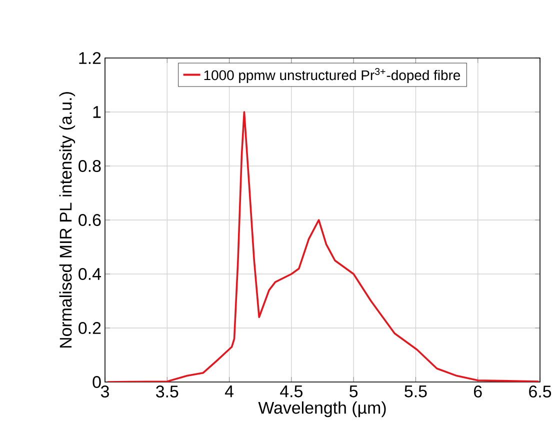 The height and width of the screenshot is (448, 556). I want to click on x-tick-label: 5.5, so click(415, 392).